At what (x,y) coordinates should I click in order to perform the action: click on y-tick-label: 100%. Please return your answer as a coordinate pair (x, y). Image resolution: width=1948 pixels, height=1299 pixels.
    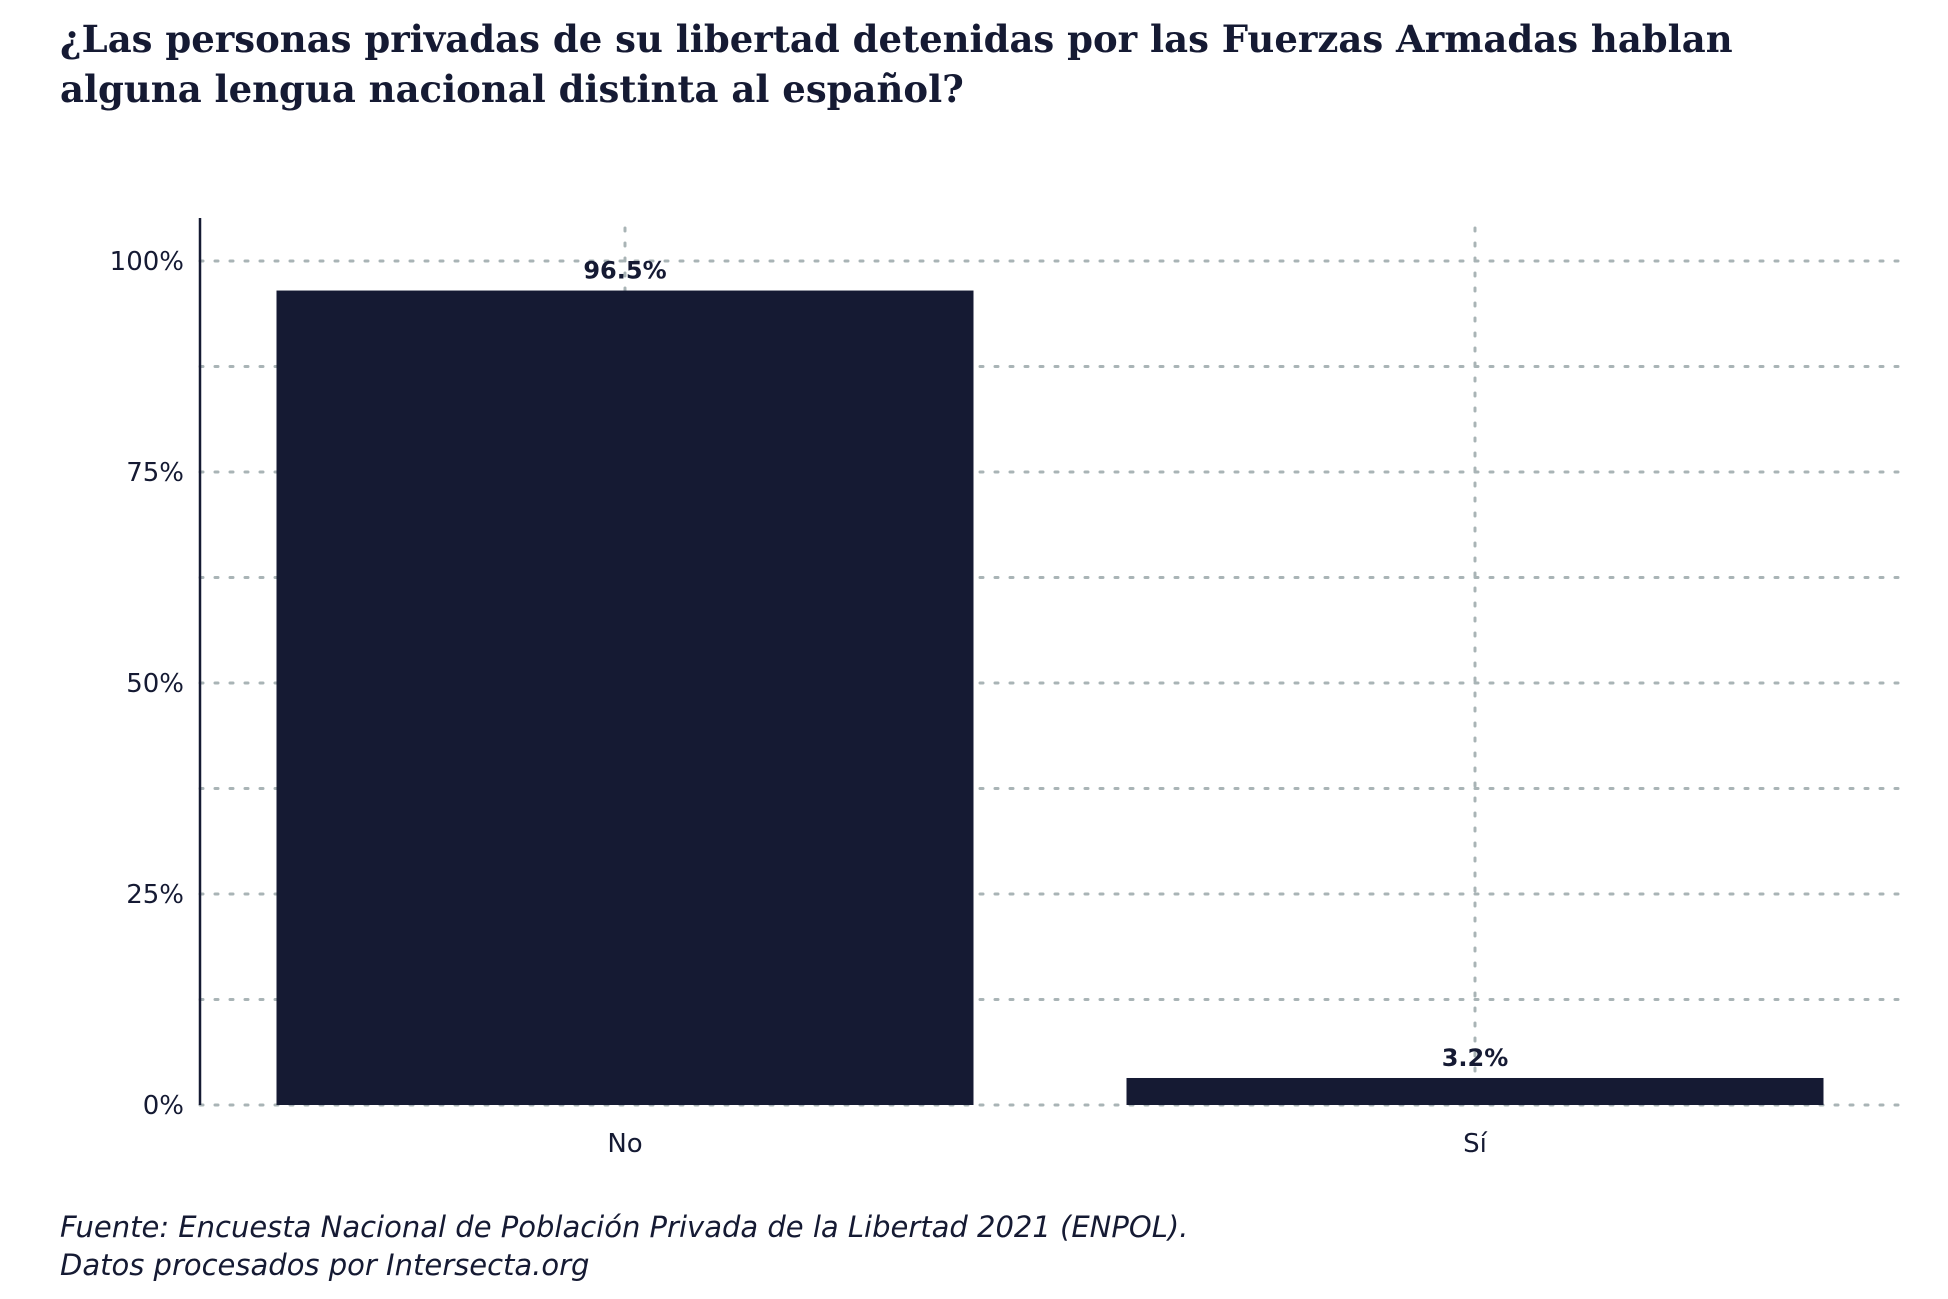
    Looking at the image, I should click on (147, 262).